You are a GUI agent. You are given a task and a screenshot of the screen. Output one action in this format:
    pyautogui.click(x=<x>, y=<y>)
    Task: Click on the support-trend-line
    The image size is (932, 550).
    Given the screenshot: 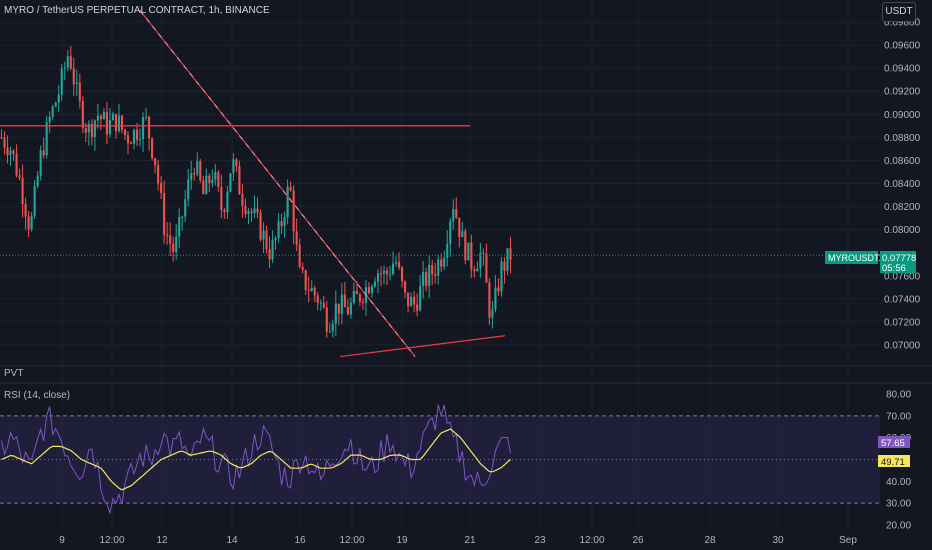 What is the action you would take?
    pyautogui.click(x=422, y=346)
    